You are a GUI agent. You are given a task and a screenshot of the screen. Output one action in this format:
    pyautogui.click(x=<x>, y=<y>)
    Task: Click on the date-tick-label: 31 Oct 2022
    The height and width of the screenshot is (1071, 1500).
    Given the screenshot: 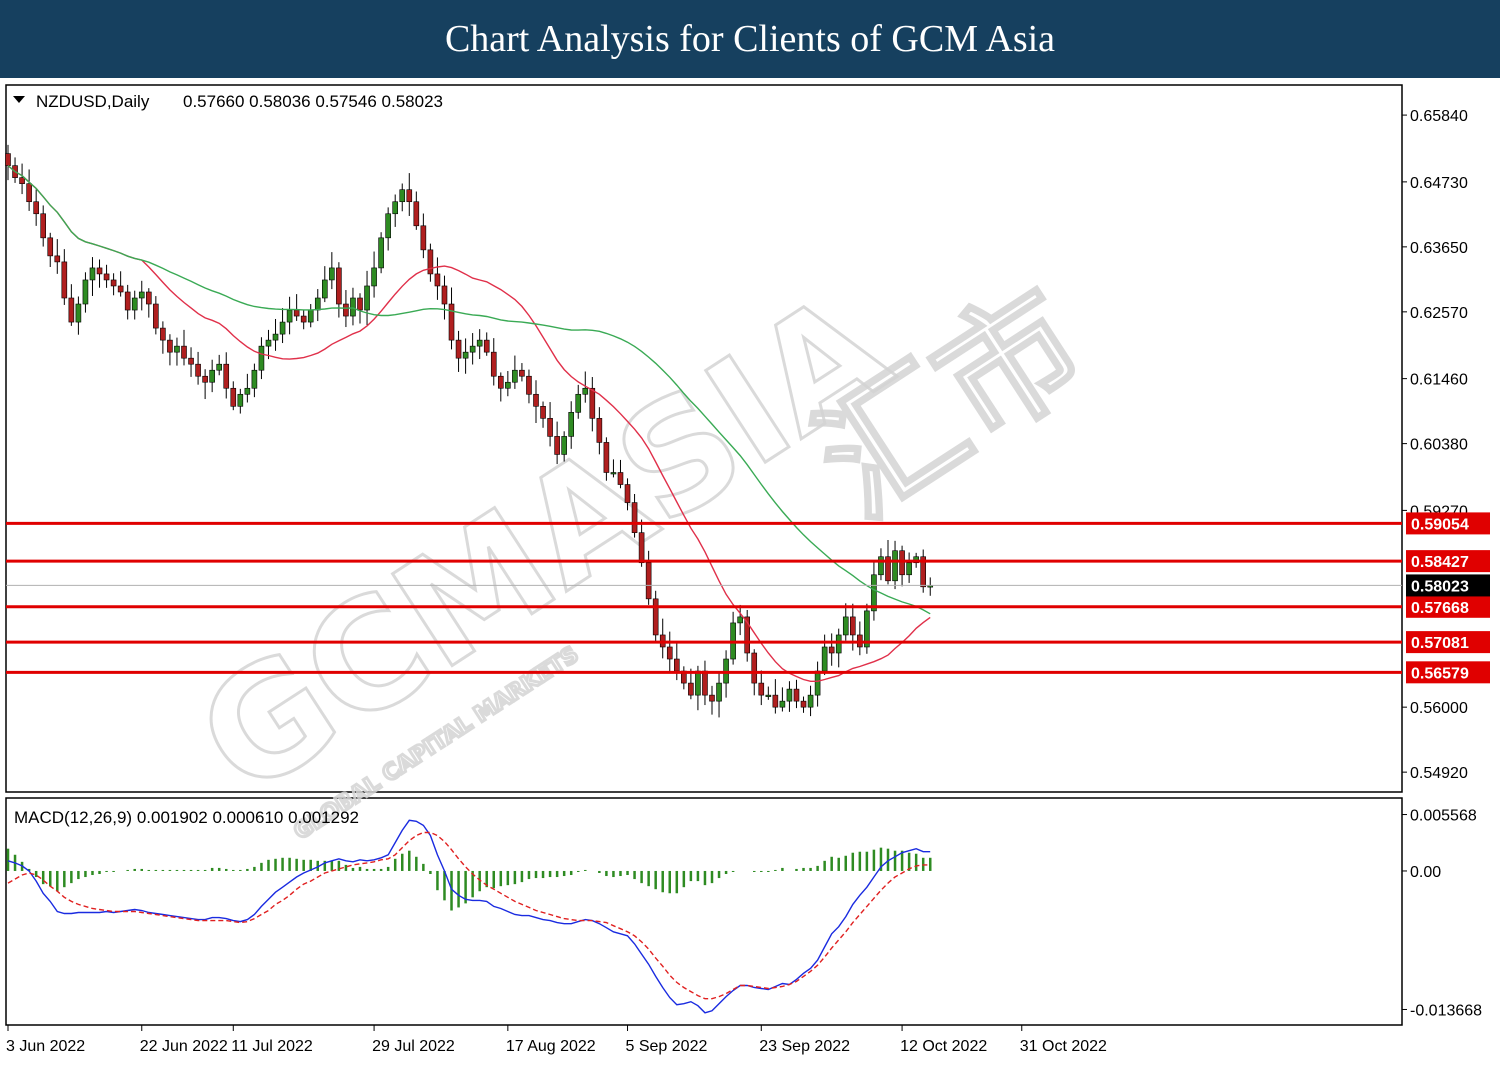 What is the action you would take?
    pyautogui.click(x=1063, y=1046)
    